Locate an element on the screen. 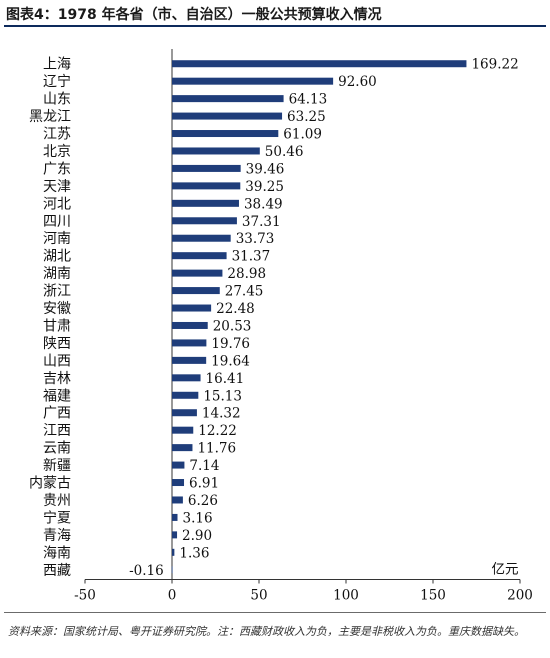  category-label: 上海 is located at coordinates (57, 65).